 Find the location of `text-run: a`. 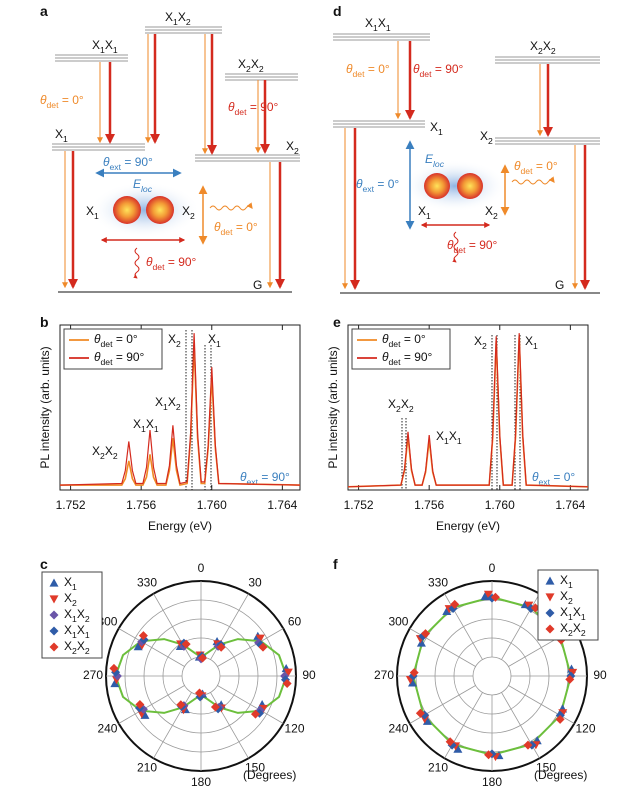

text-run: a is located at coordinates (44, 11).